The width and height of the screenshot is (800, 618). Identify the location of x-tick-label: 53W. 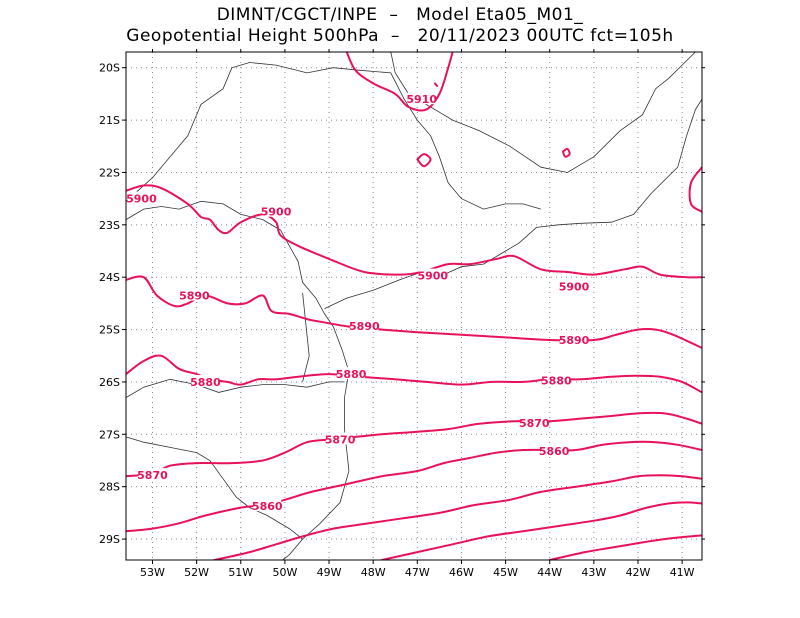
(152, 572).